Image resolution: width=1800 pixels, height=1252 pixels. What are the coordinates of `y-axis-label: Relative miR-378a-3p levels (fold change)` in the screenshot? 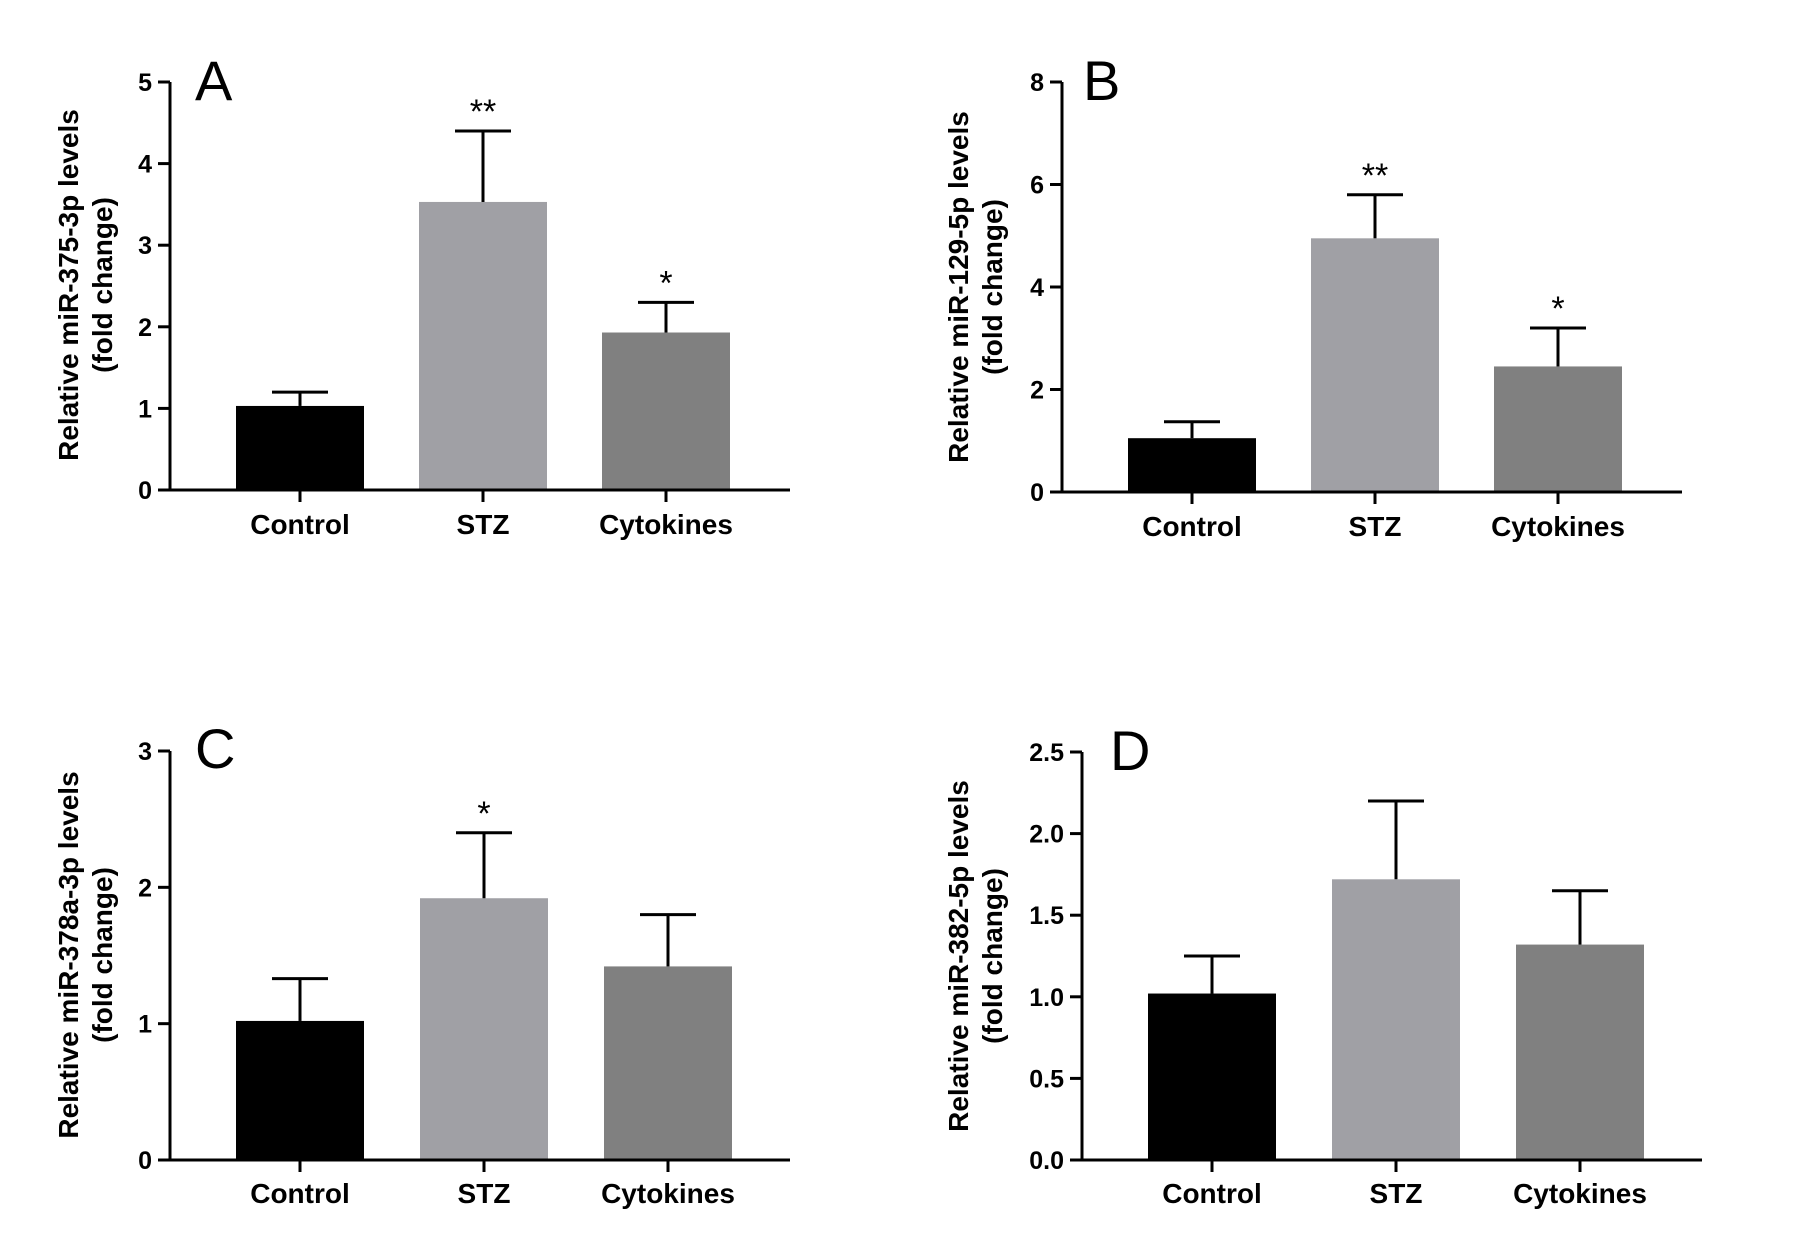 It's located at (85, 954).